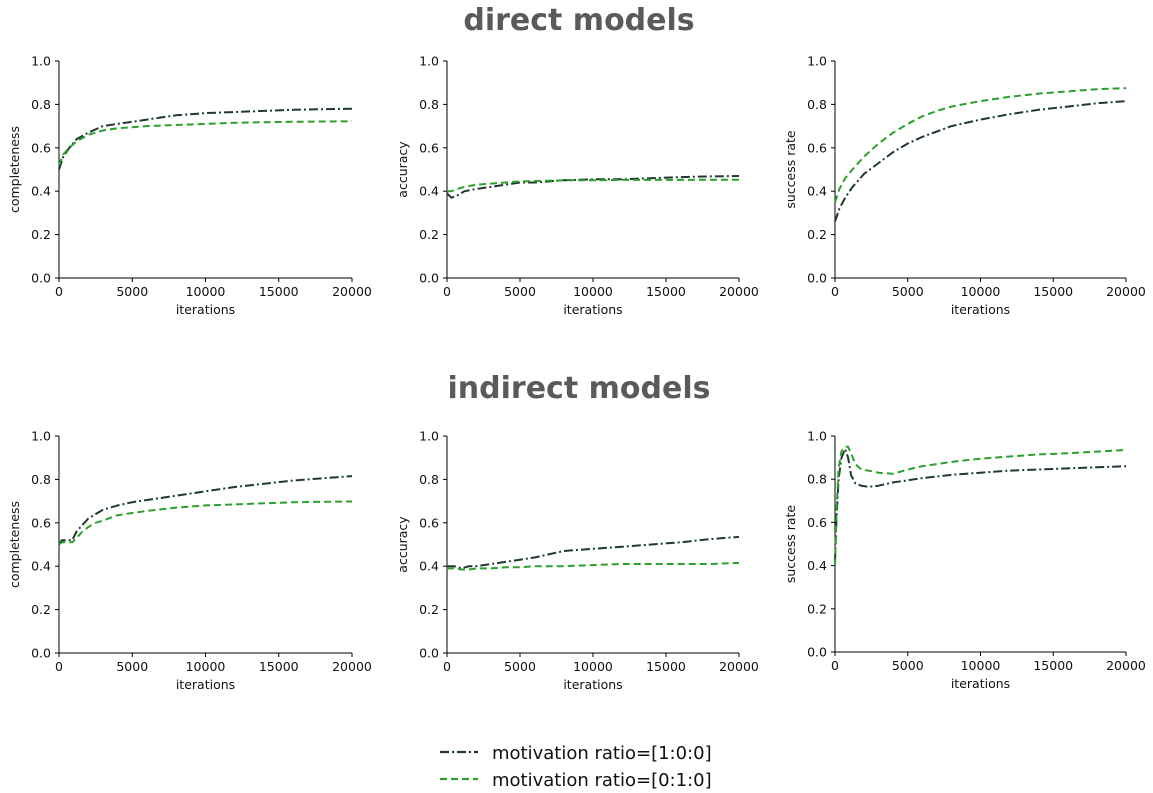 The image size is (1153, 793). Describe the element at coordinates (578, 20) in the screenshot. I see `section-title-direct: direct models` at that location.